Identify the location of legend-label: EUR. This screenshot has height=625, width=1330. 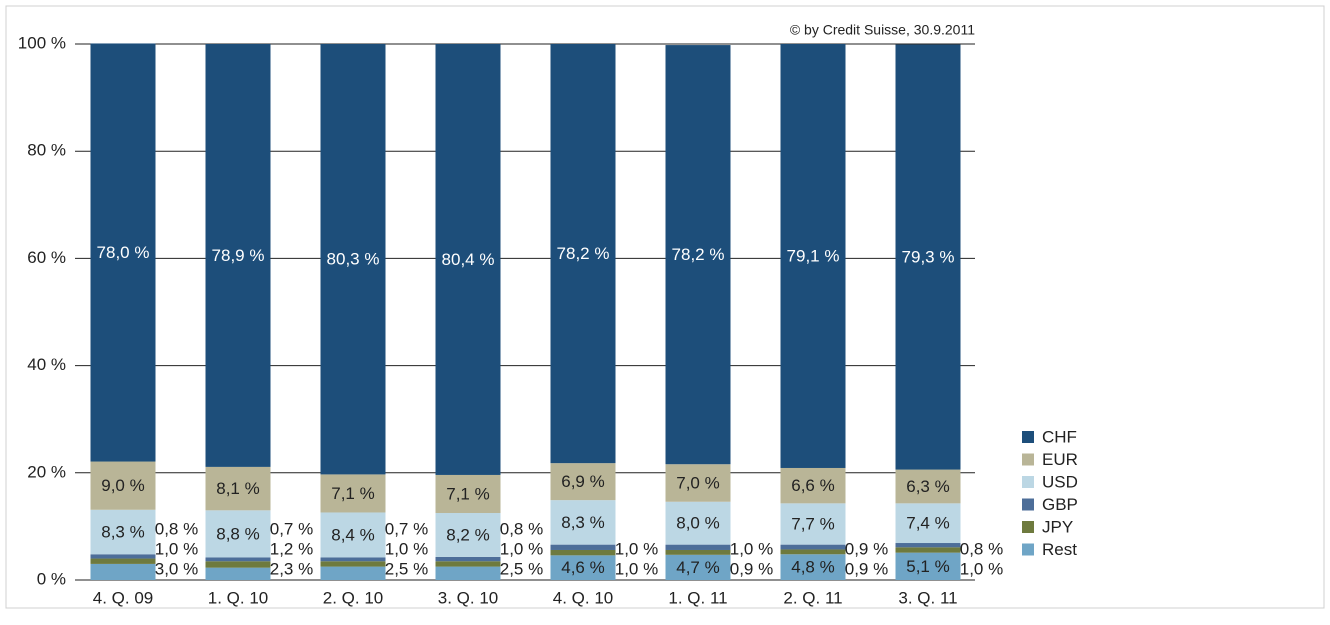
(1060, 459).